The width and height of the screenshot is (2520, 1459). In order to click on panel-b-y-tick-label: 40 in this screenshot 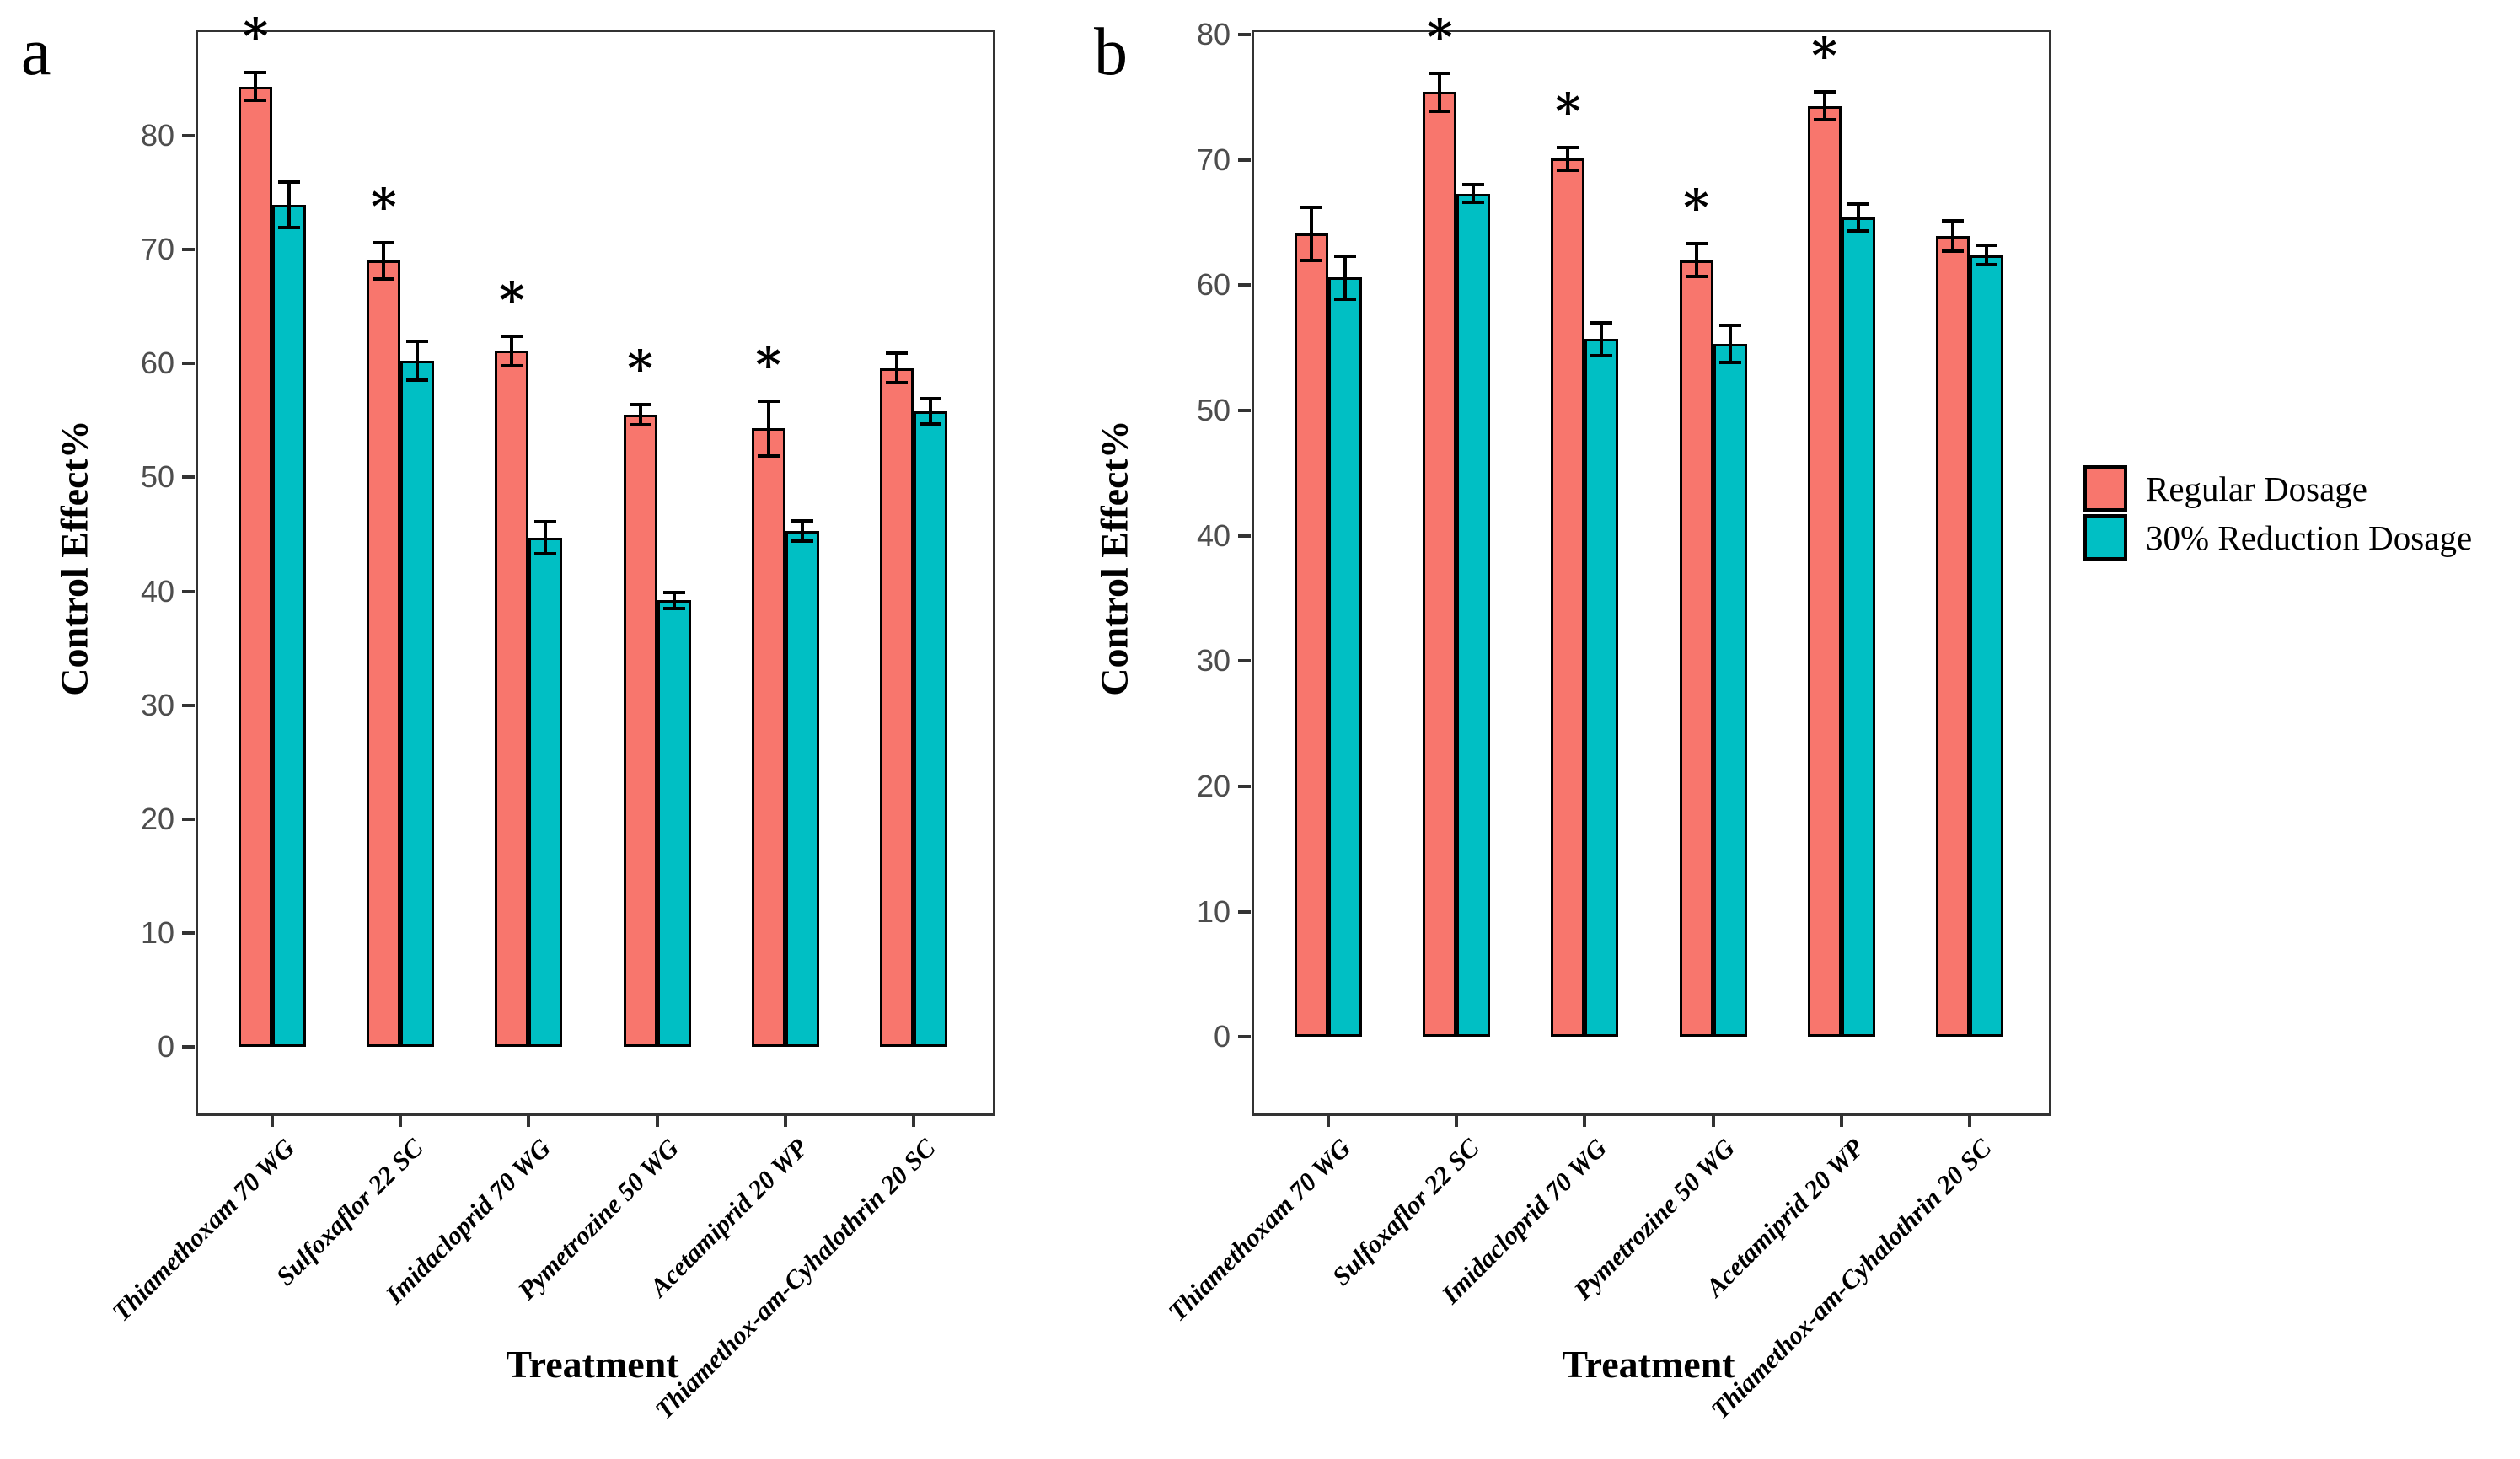, I will do `click(1213, 535)`.